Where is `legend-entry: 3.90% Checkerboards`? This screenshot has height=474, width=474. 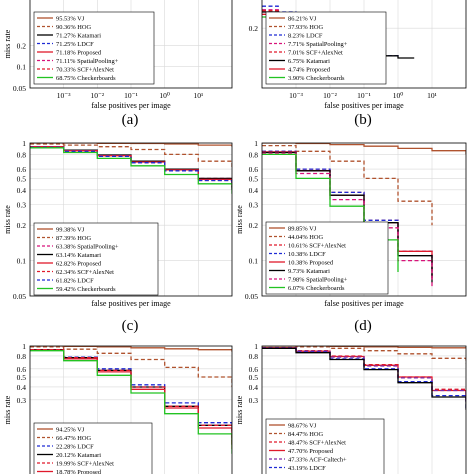 legend-entry: 3.90% Checkerboards is located at coordinates (316, 78).